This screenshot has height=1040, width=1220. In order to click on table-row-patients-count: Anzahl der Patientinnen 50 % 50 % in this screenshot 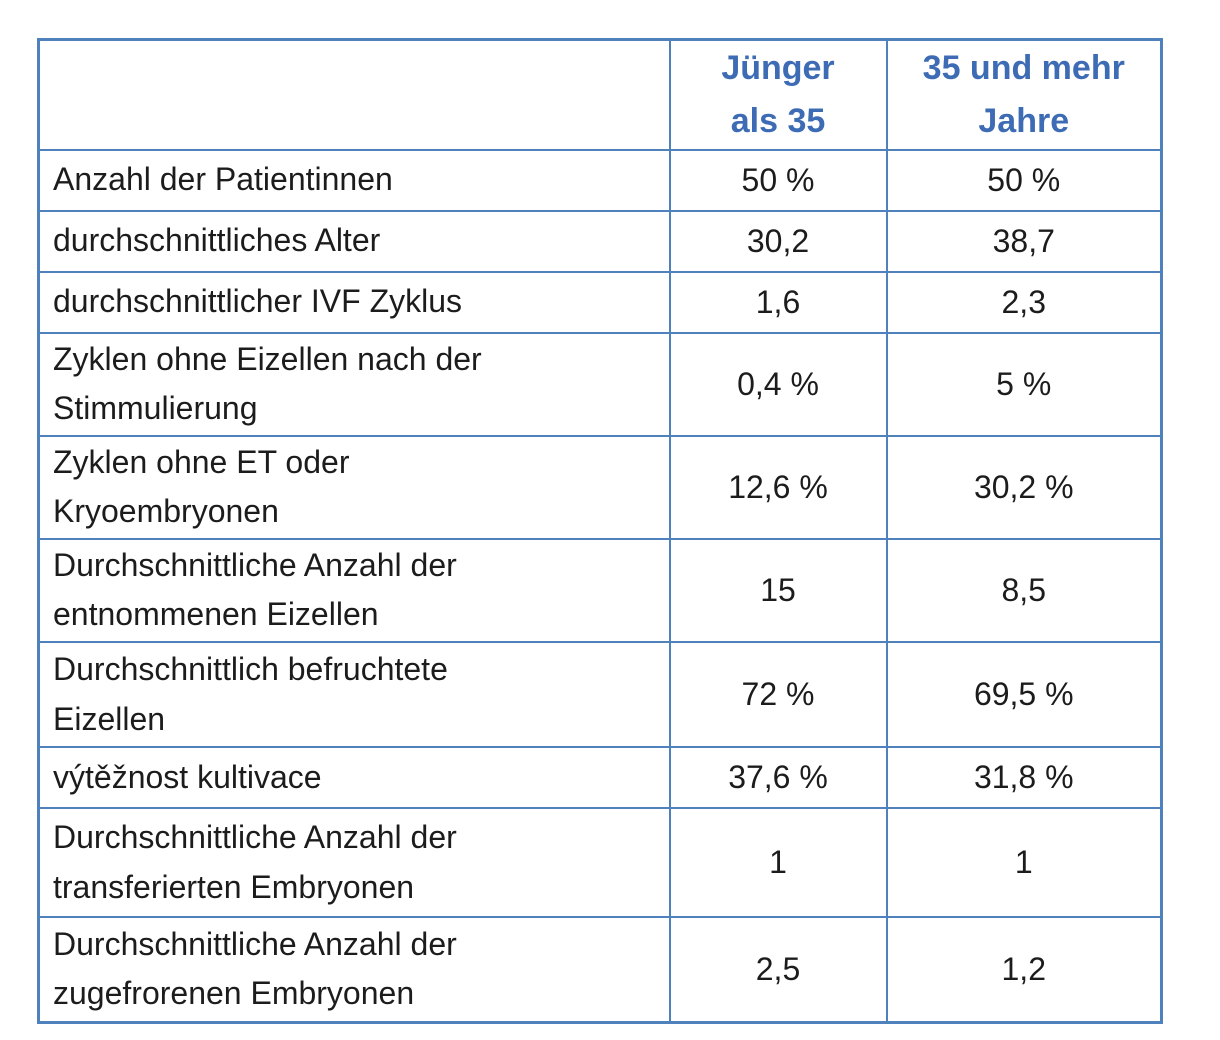, I will do `click(600, 180)`.